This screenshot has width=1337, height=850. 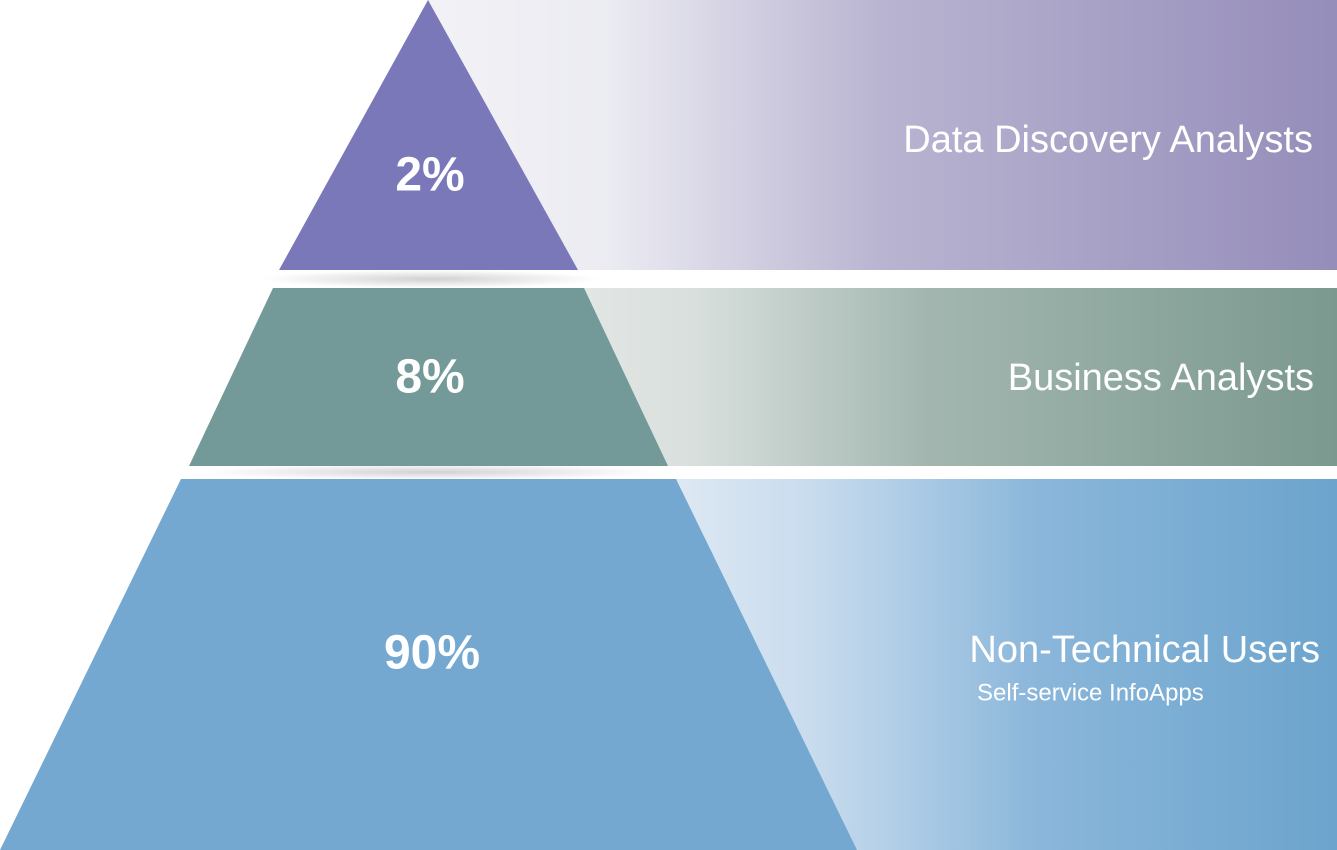 I want to click on tier-percent: 8%, so click(x=429, y=377).